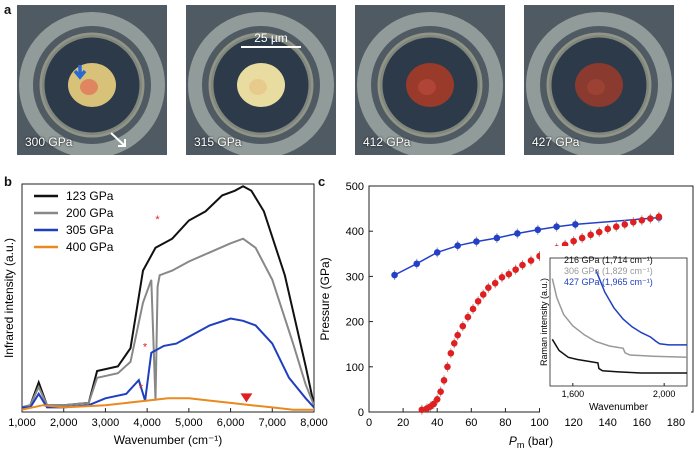 The width and height of the screenshot is (700, 466). What do you see at coordinates (325, 298) in the screenshot?
I see `y-axis-label: Pressure (GPa)` at bounding box center [325, 298].